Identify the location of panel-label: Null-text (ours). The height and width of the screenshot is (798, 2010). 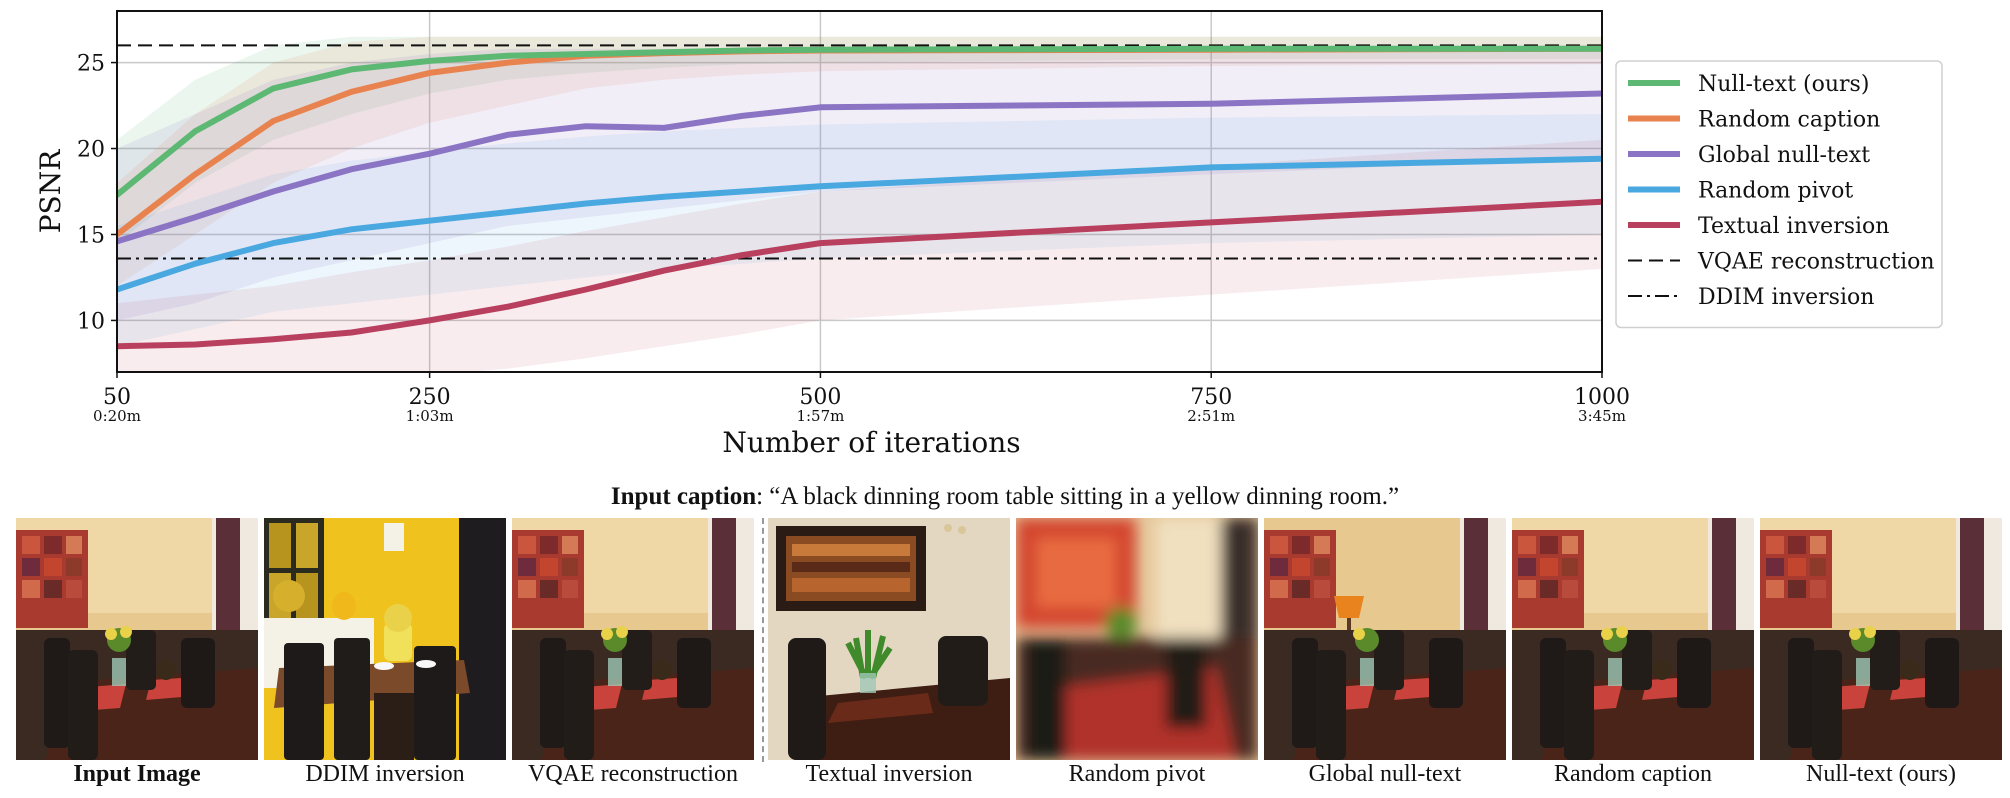
(1881, 774).